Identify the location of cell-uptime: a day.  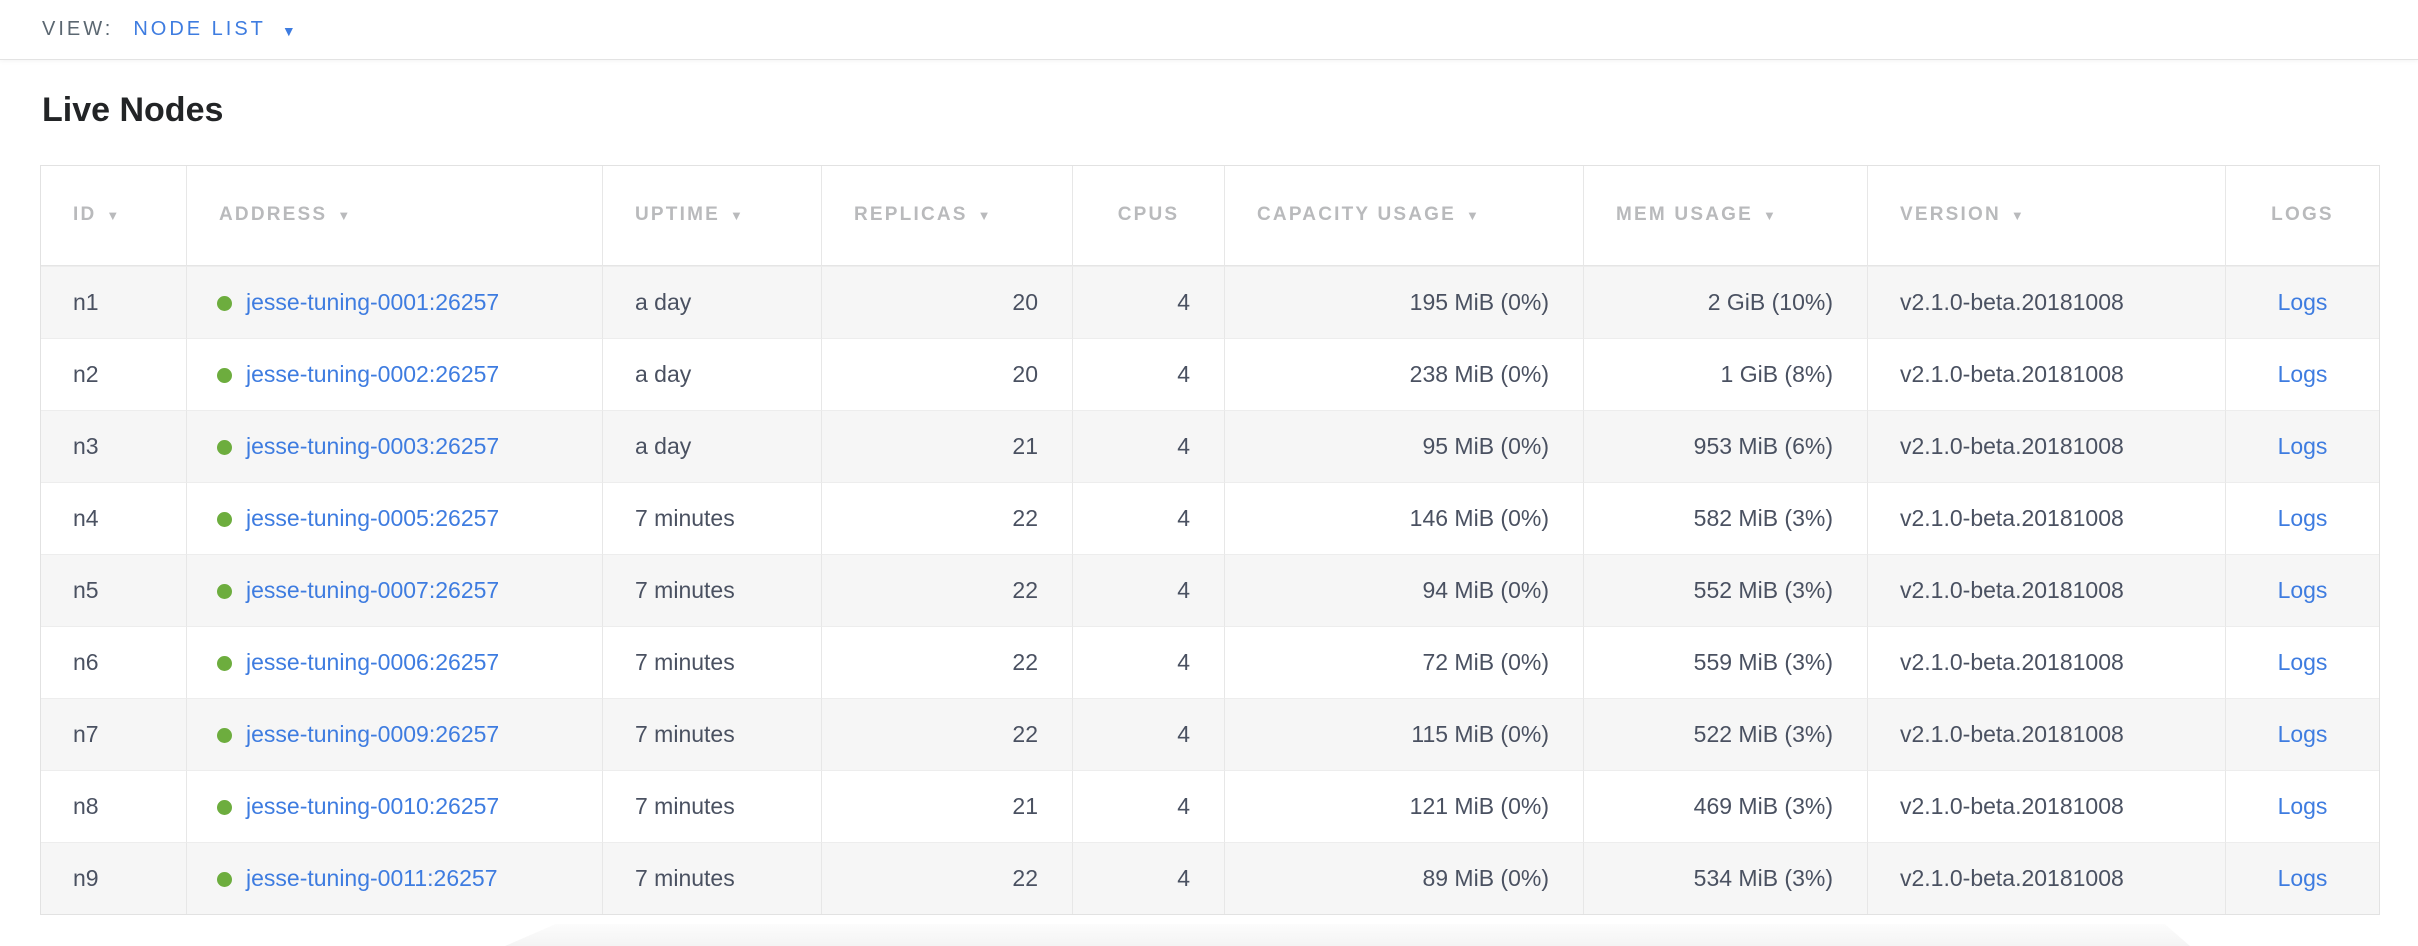
(711, 301).